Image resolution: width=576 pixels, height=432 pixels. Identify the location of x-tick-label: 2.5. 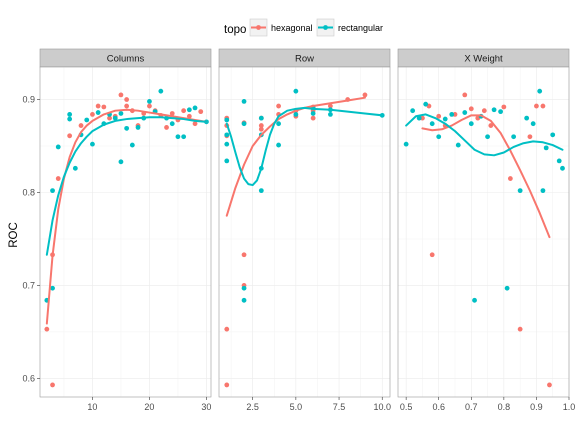
(252, 407).